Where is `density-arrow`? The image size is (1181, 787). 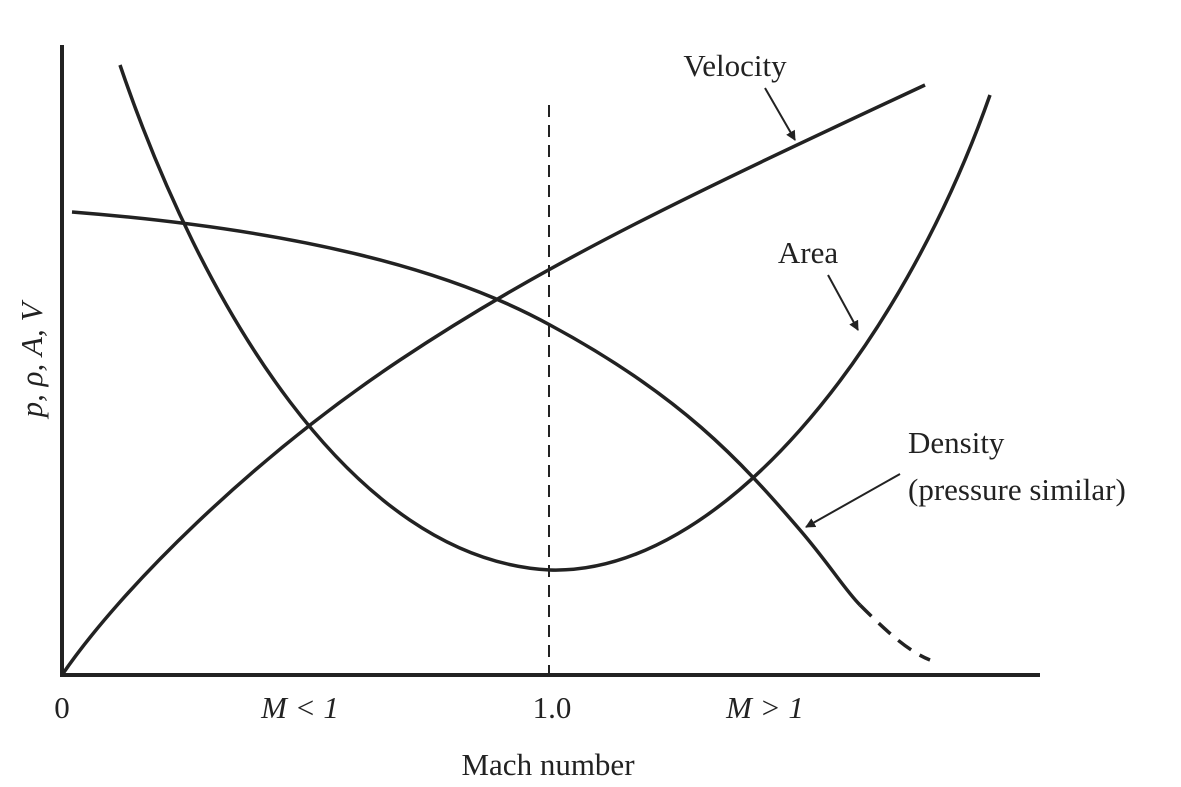
density-arrow is located at coordinates (853, 500).